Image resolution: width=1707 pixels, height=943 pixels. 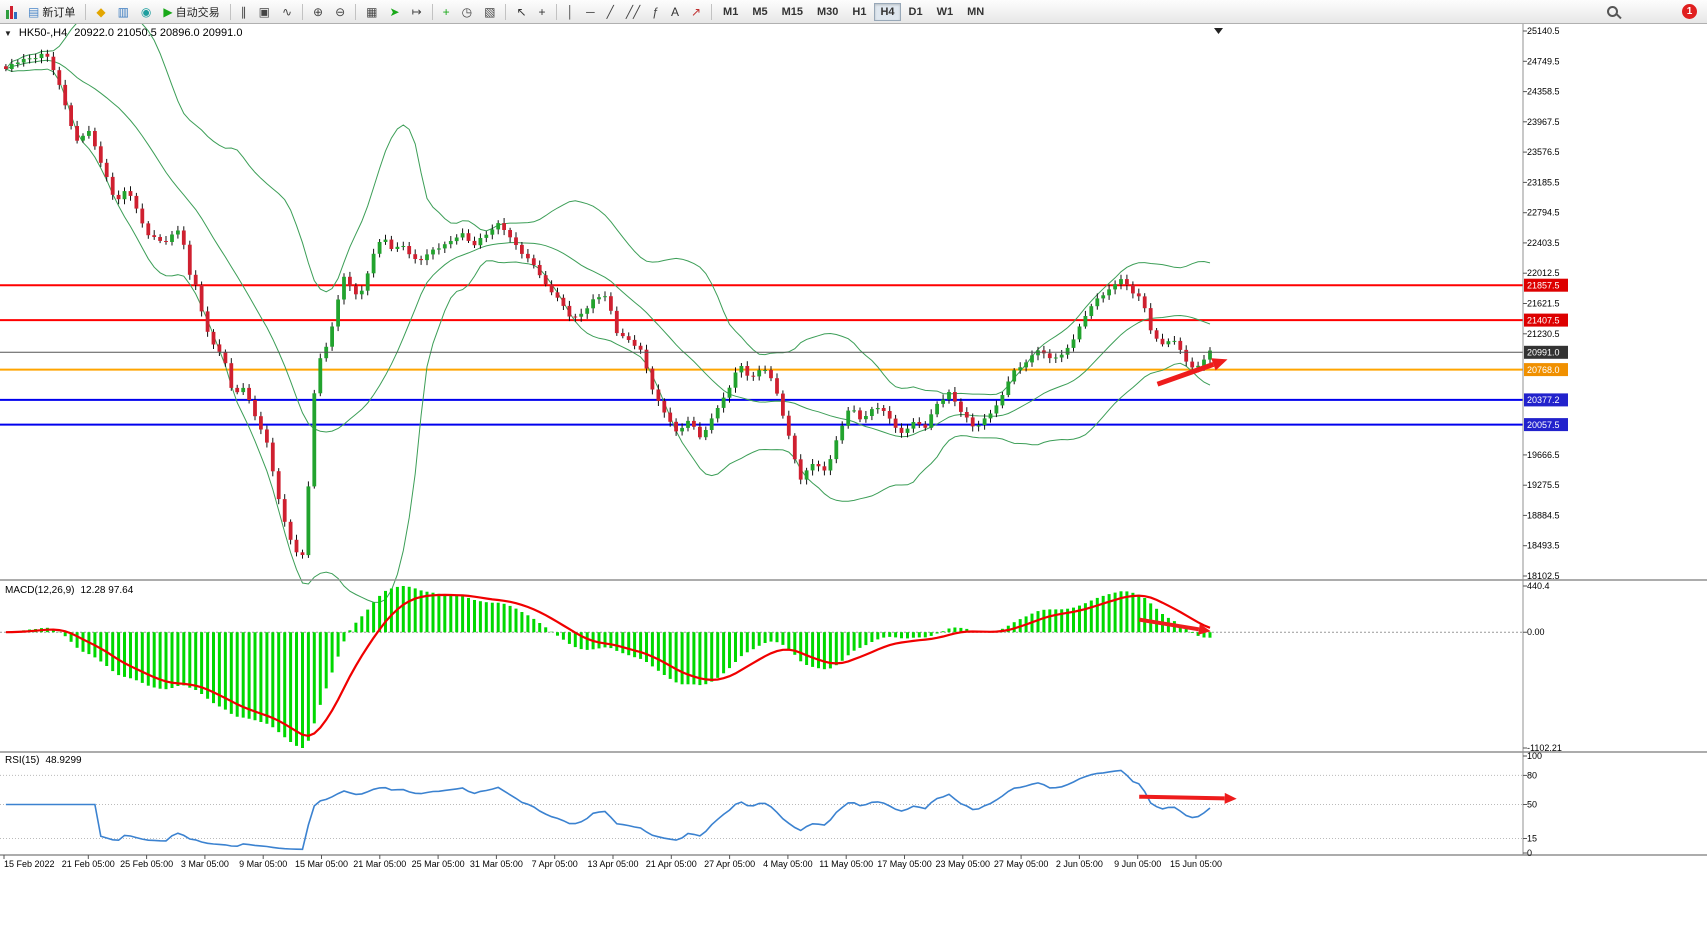 I want to click on button-label: M1, so click(x=731, y=11).